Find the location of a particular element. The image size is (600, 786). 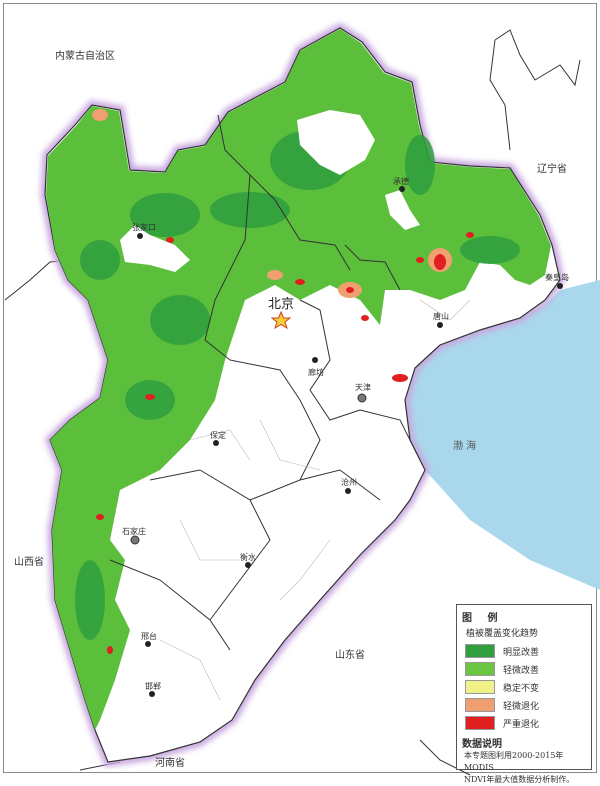

legend-label: 稳定不变 is located at coordinates (521, 688).